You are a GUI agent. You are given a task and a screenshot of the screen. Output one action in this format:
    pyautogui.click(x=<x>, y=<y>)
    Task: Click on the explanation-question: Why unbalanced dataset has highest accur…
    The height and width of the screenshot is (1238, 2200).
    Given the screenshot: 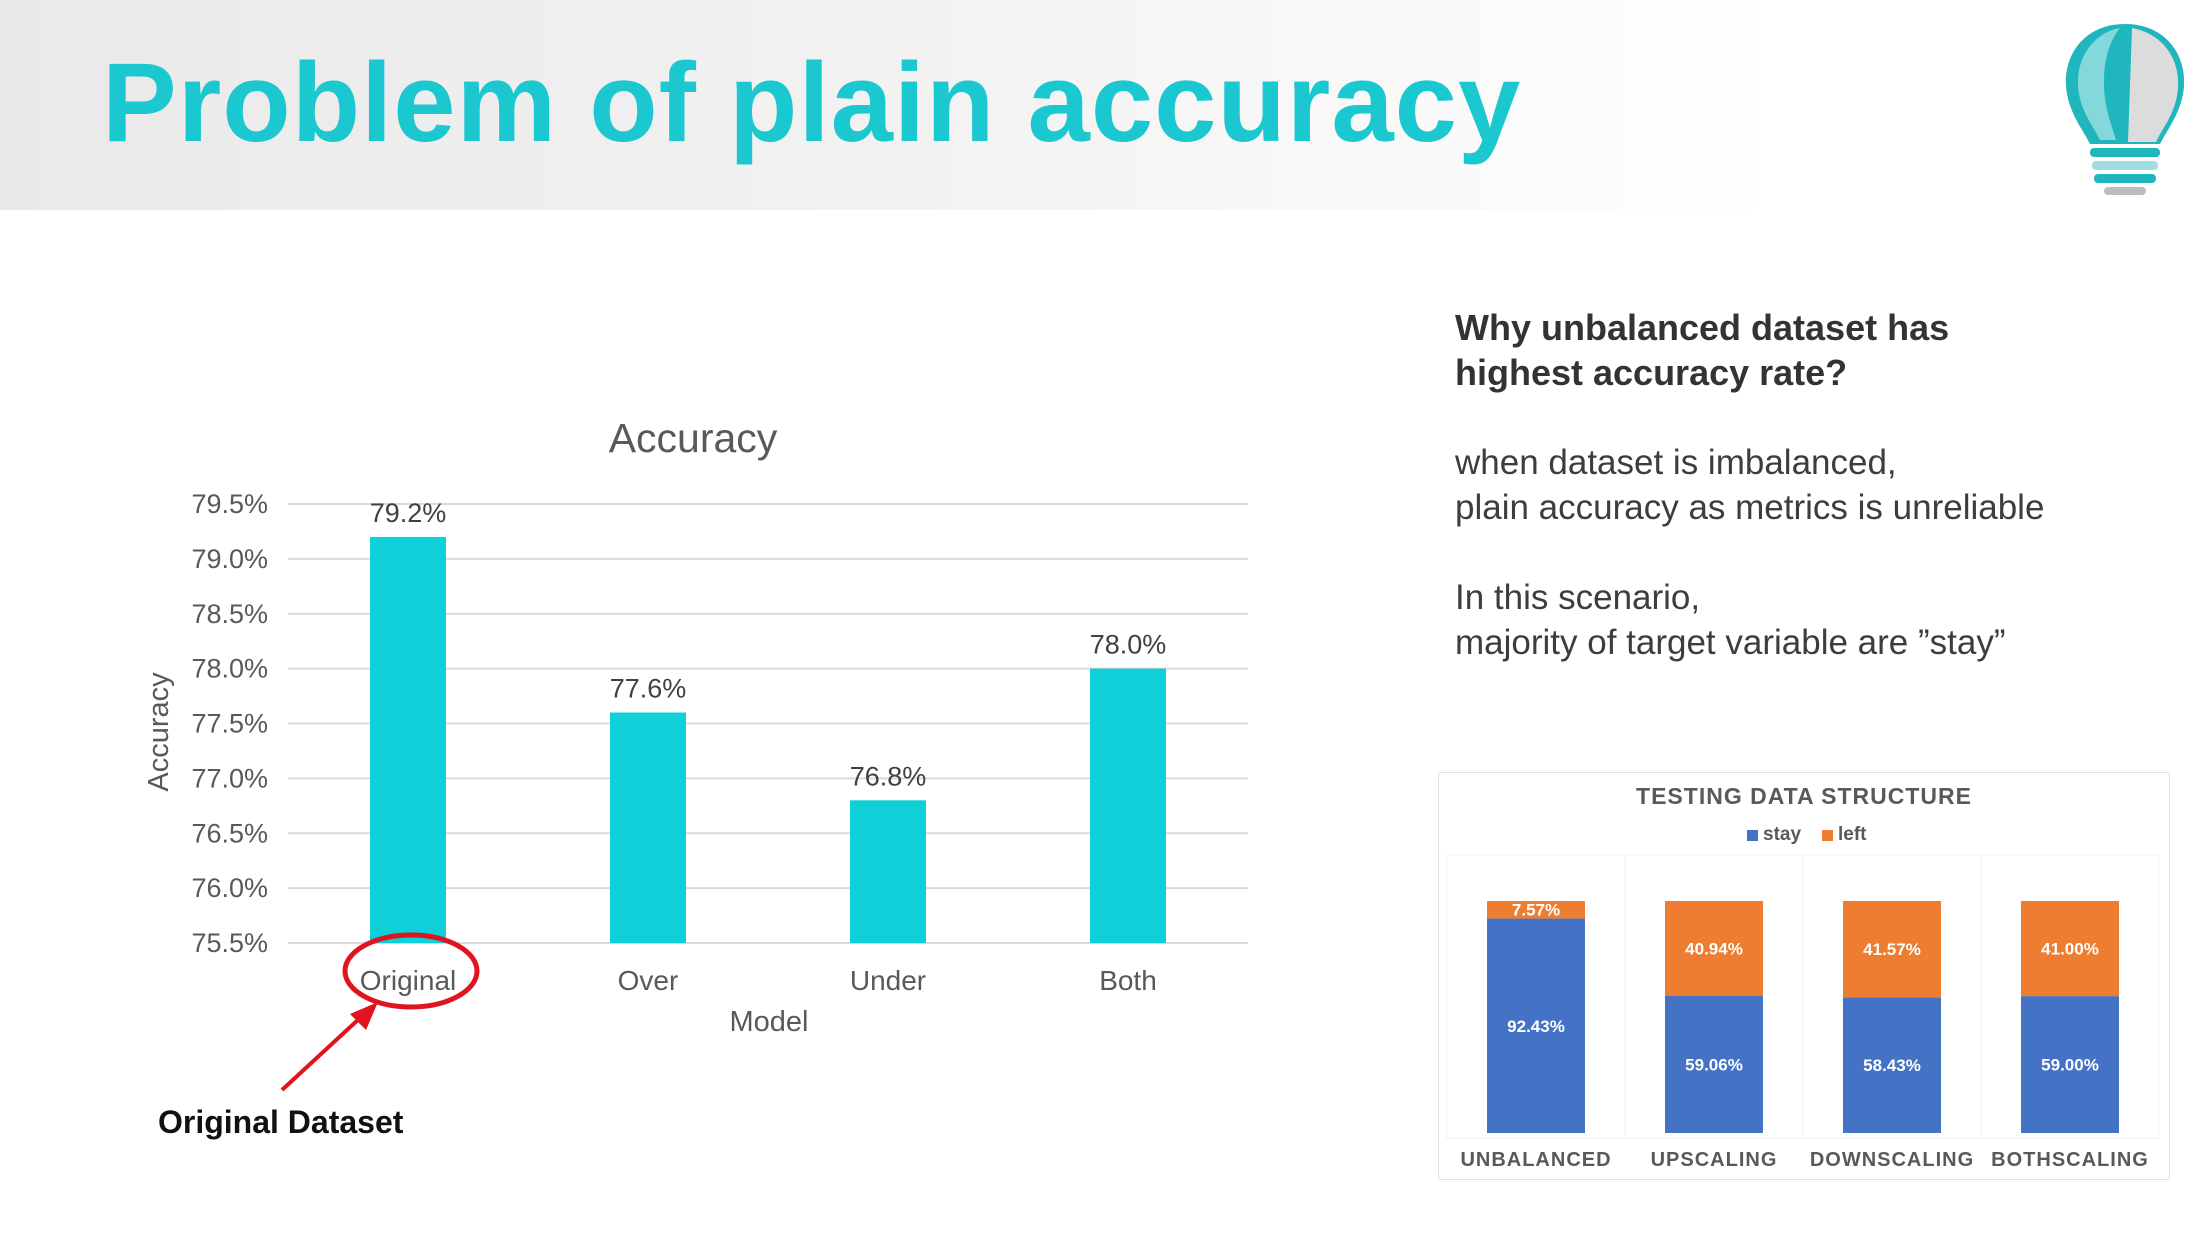 What is the action you would take?
    pyautogui.click(x=1702, y=350)
    